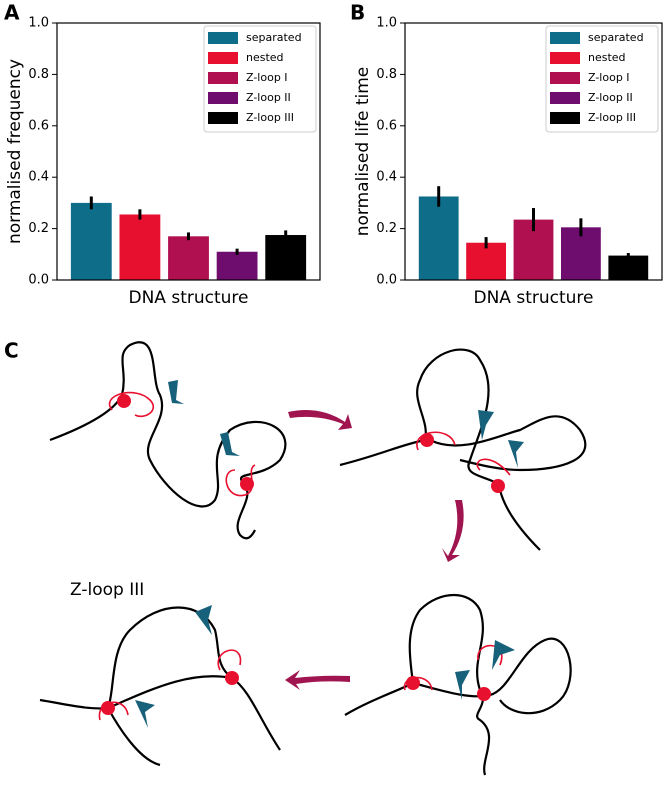 The width and height of the screenshot is (664, 795). What do you see at coordinates (357, 13) in the screenshot?
I see `panel-label: B` at bounding box center [357, 13].